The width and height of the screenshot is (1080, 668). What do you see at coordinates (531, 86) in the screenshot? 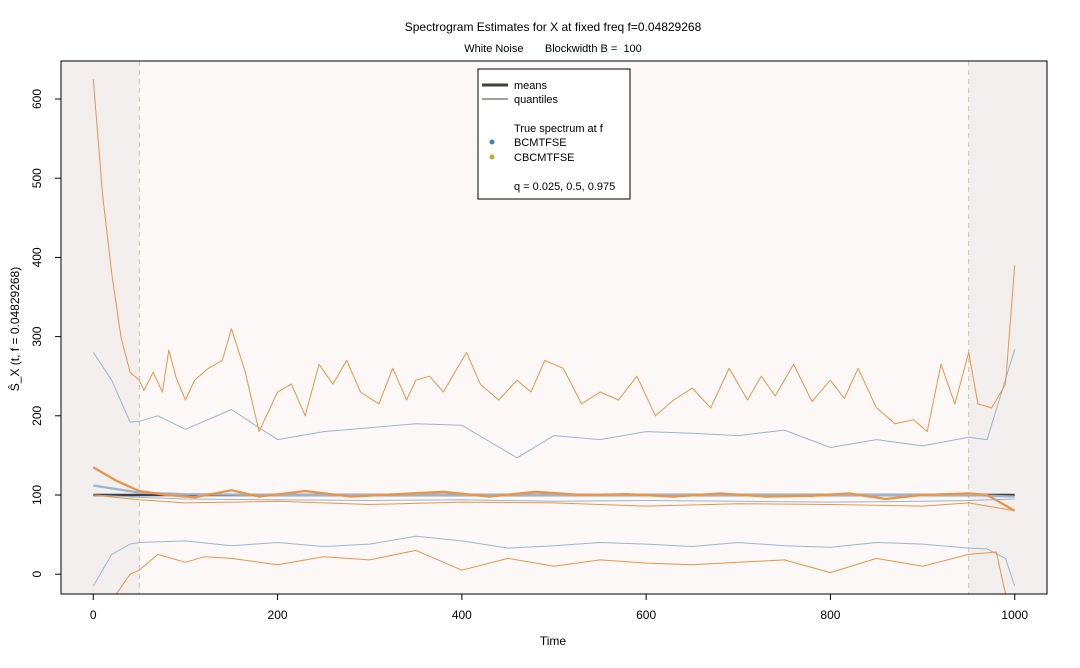
I see `legend-means-label: means` at bounding box center [531, 86].